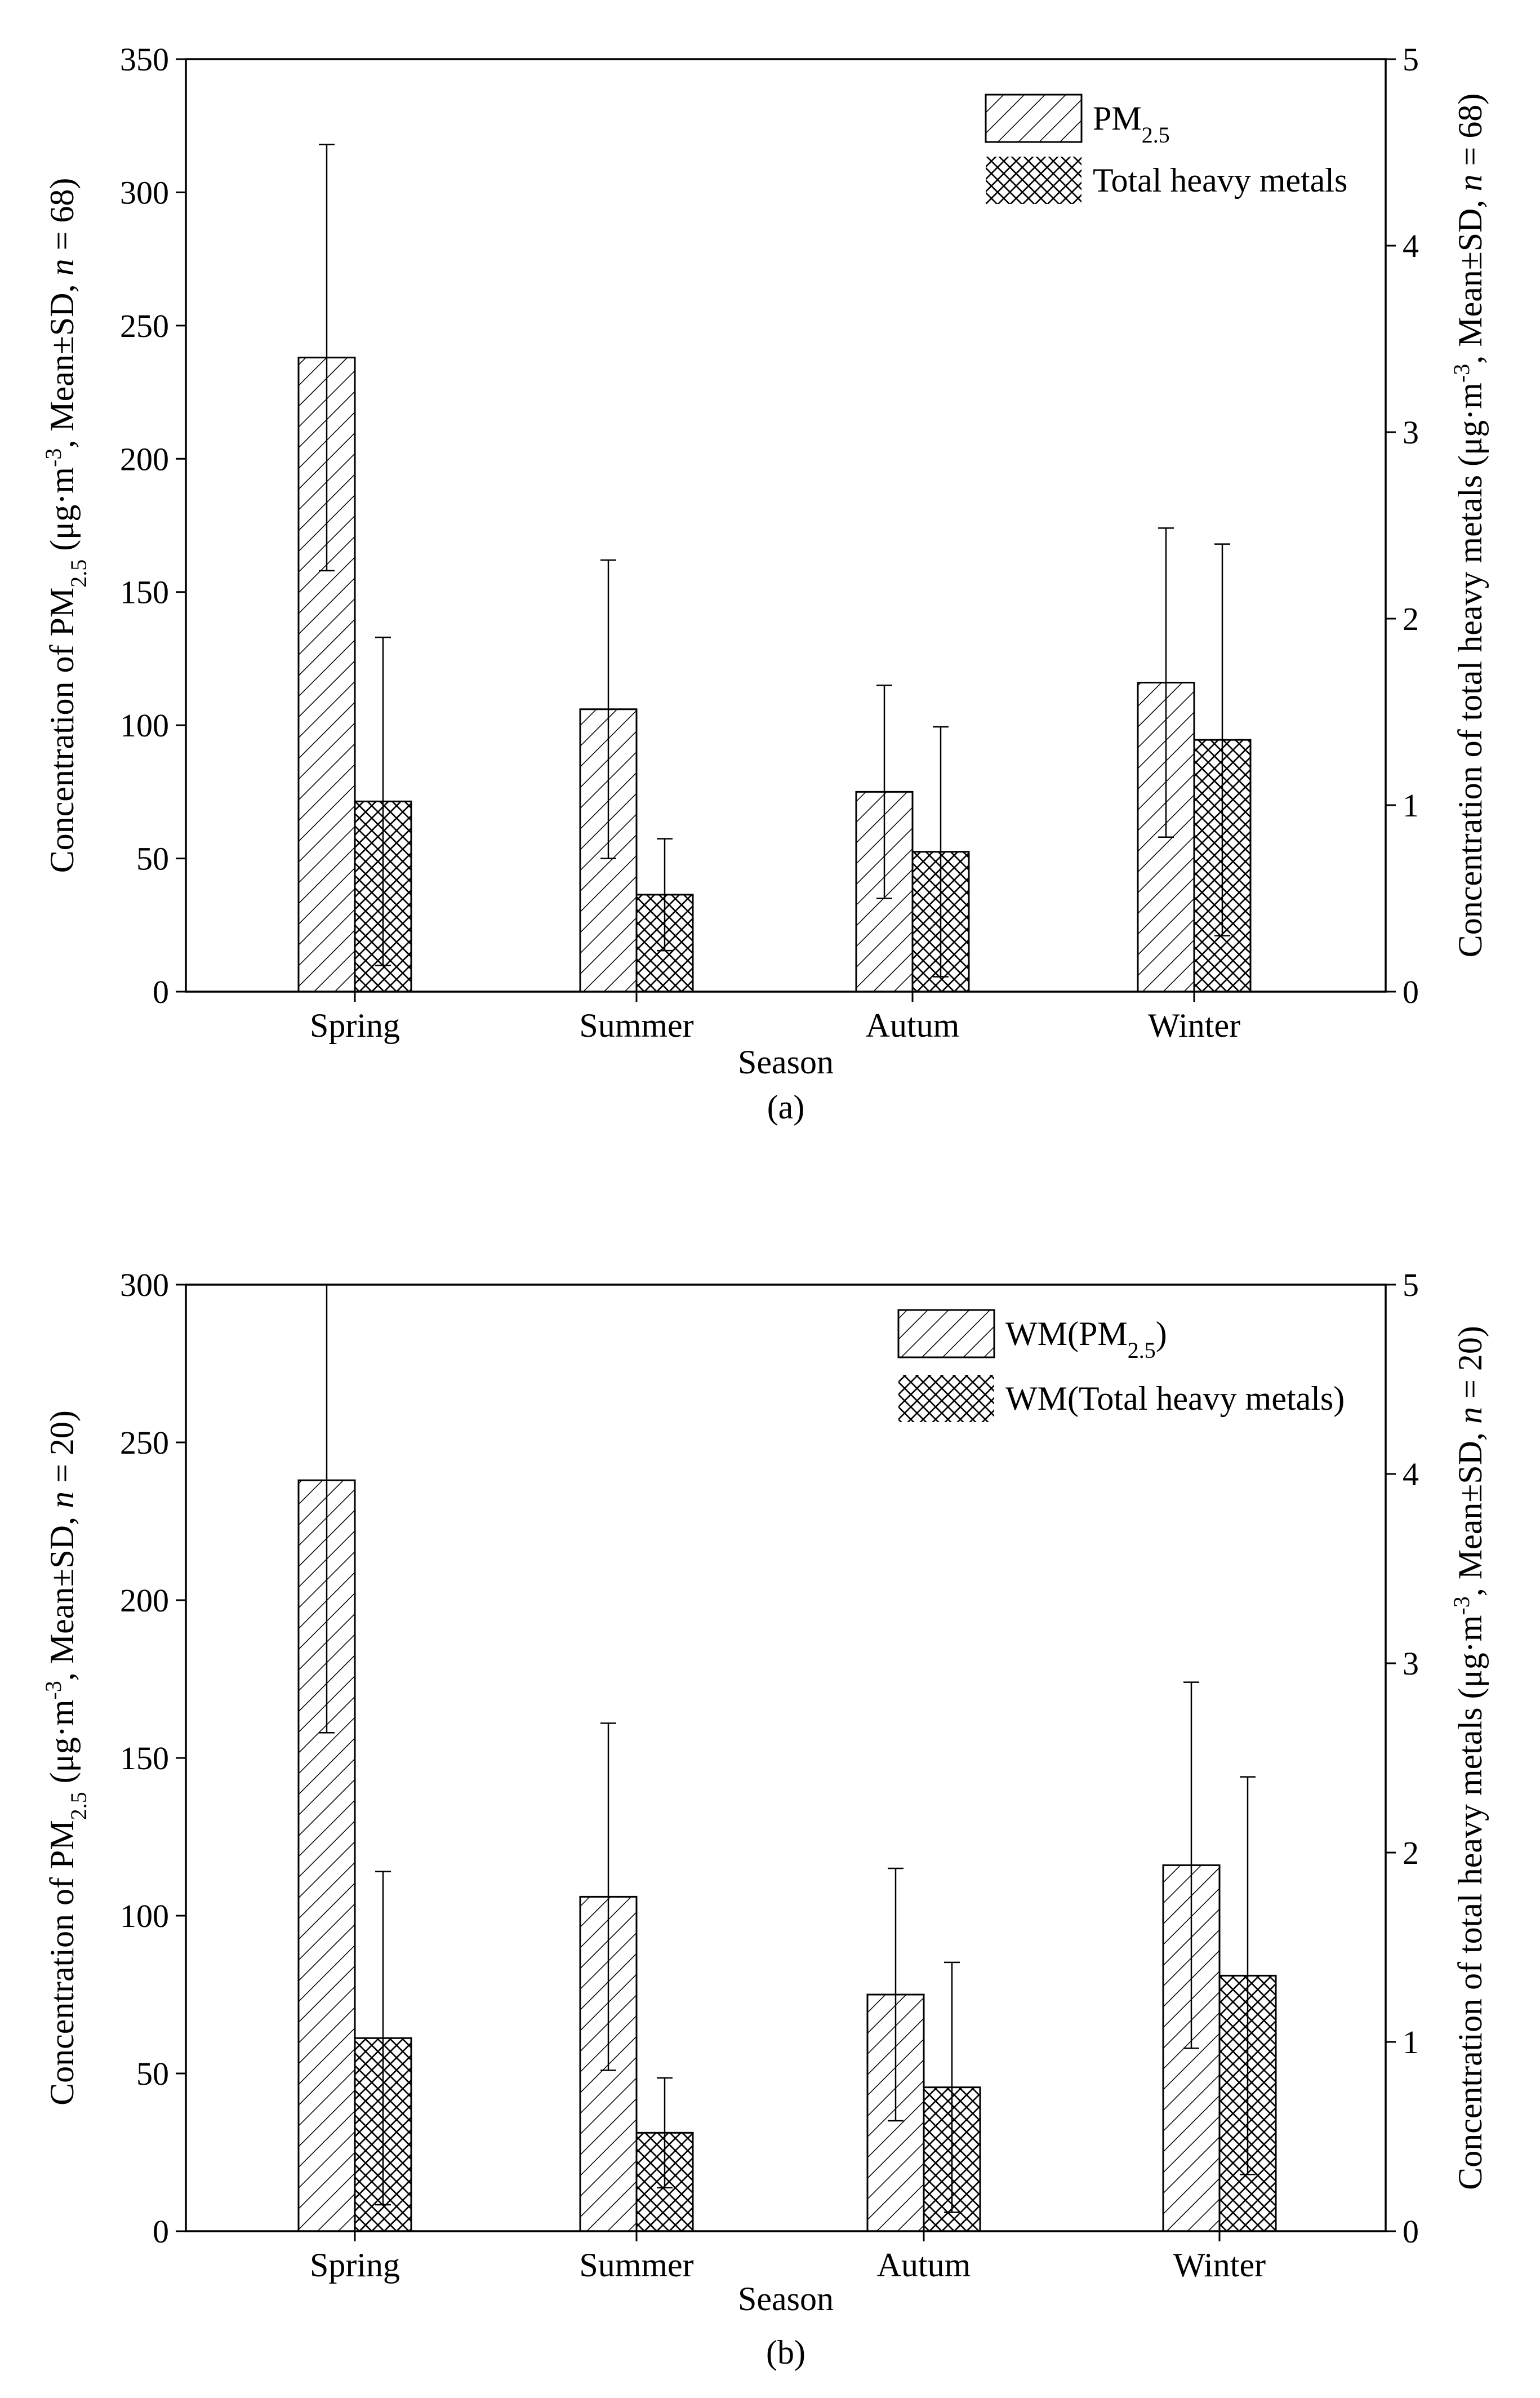  Describe the element at coordinates (1118, 118) in the screenshot. I see `legend-text: PM` at that location.